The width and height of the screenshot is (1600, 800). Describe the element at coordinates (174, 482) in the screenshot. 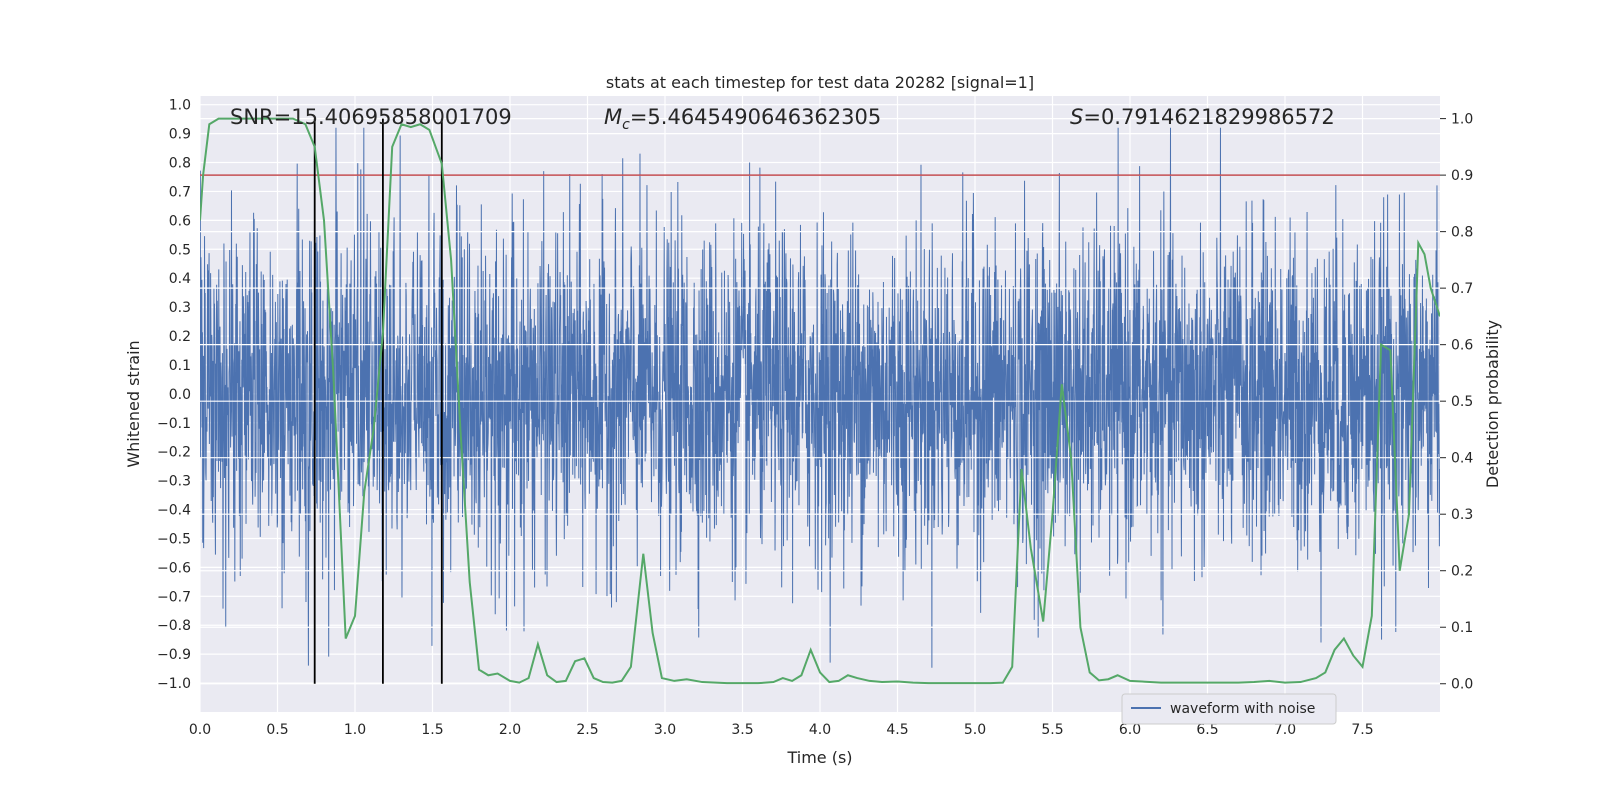

I see `left-tick-label: −0.3` at that location.